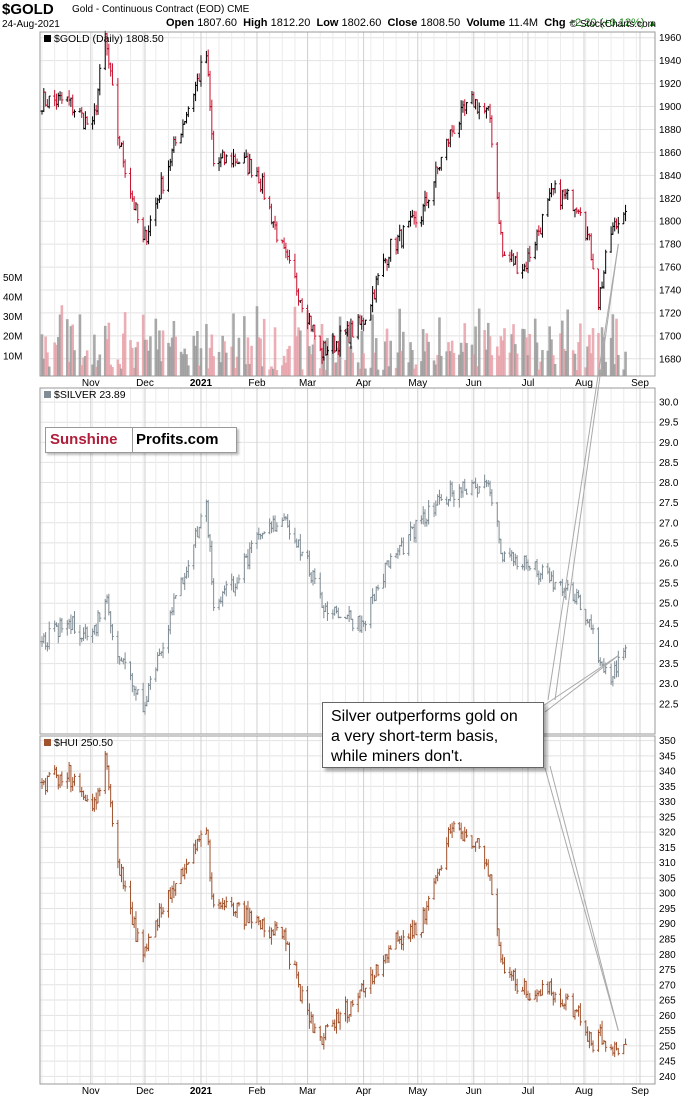 This screenshot has height=1100, width=700. What do you see at coordinates (670, 153) in the screenshot?
I see `y-tick-label: 1860` at bounding box center [670, 153].